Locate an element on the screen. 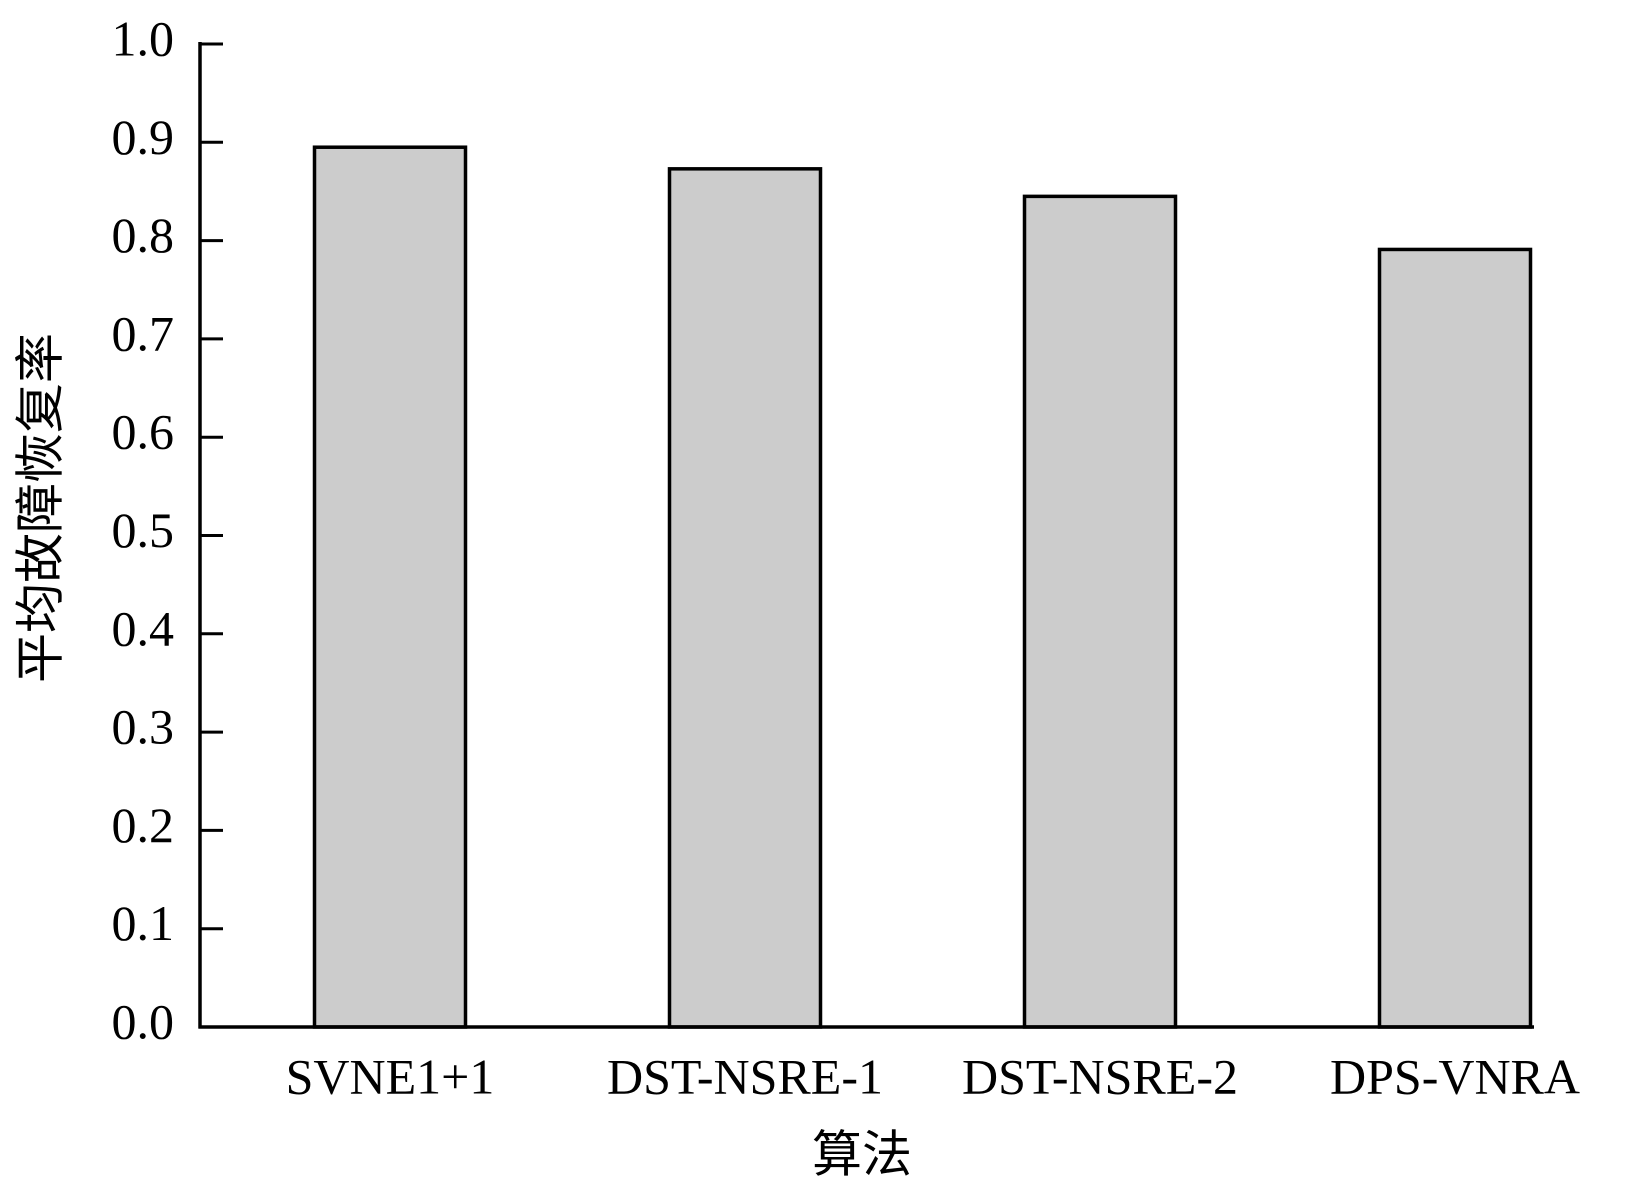 Image resolution: width=1630 pixels, height=1196 pixels. y-axis-title: 平均故障恢复率 is located at coordinates (40, 508).